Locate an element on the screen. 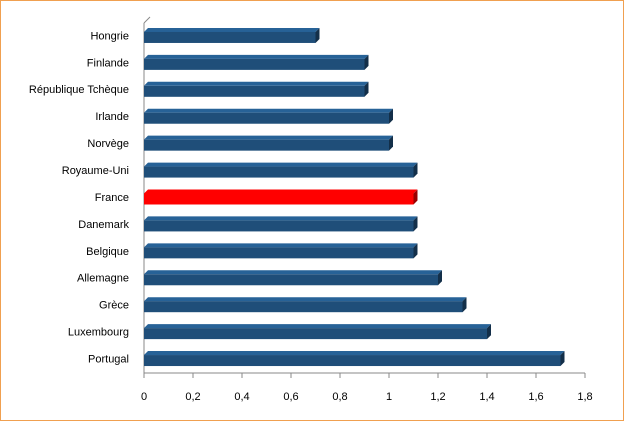 The height and width of the screenshot is (421, 624). x-tick-label: 0 is located at coordinates (144, 397).